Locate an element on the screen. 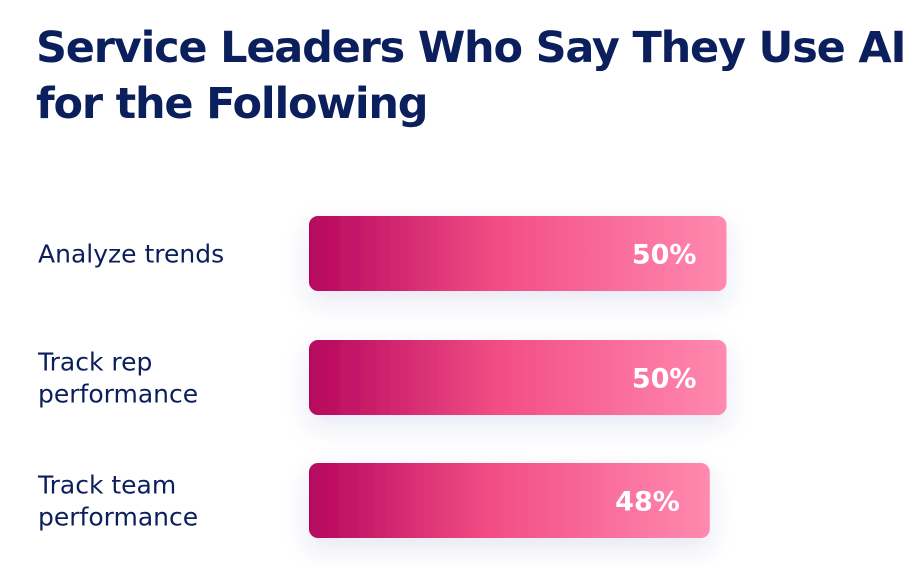 This screenshot has width=920, height=567. category-label-0: Analyze trends is located at coordinates (131, 254).